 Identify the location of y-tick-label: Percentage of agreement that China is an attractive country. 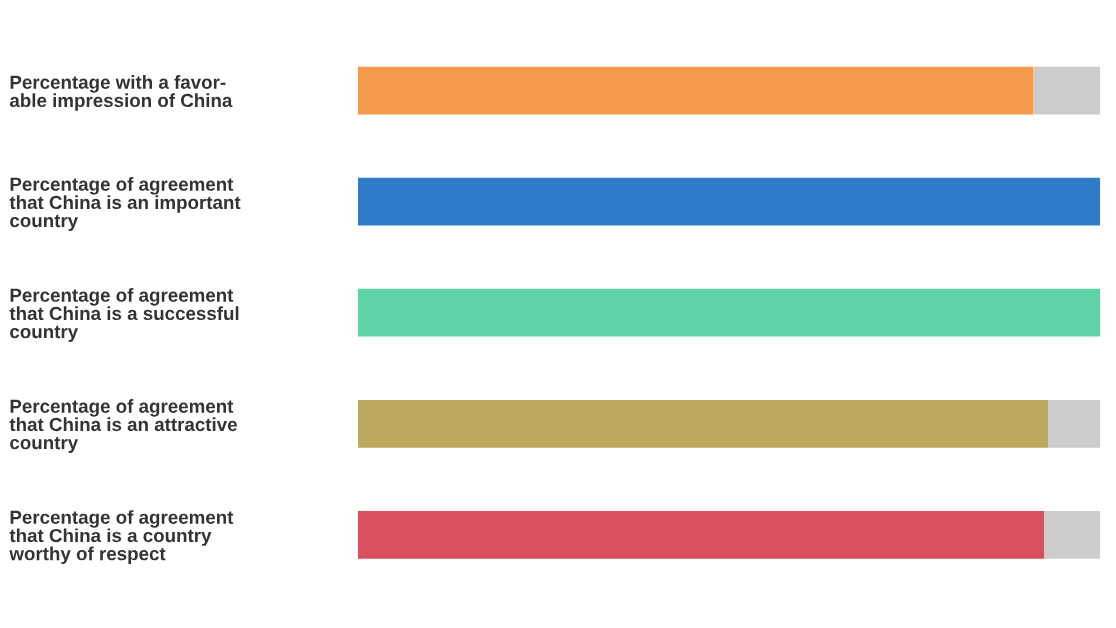
(123, 426).